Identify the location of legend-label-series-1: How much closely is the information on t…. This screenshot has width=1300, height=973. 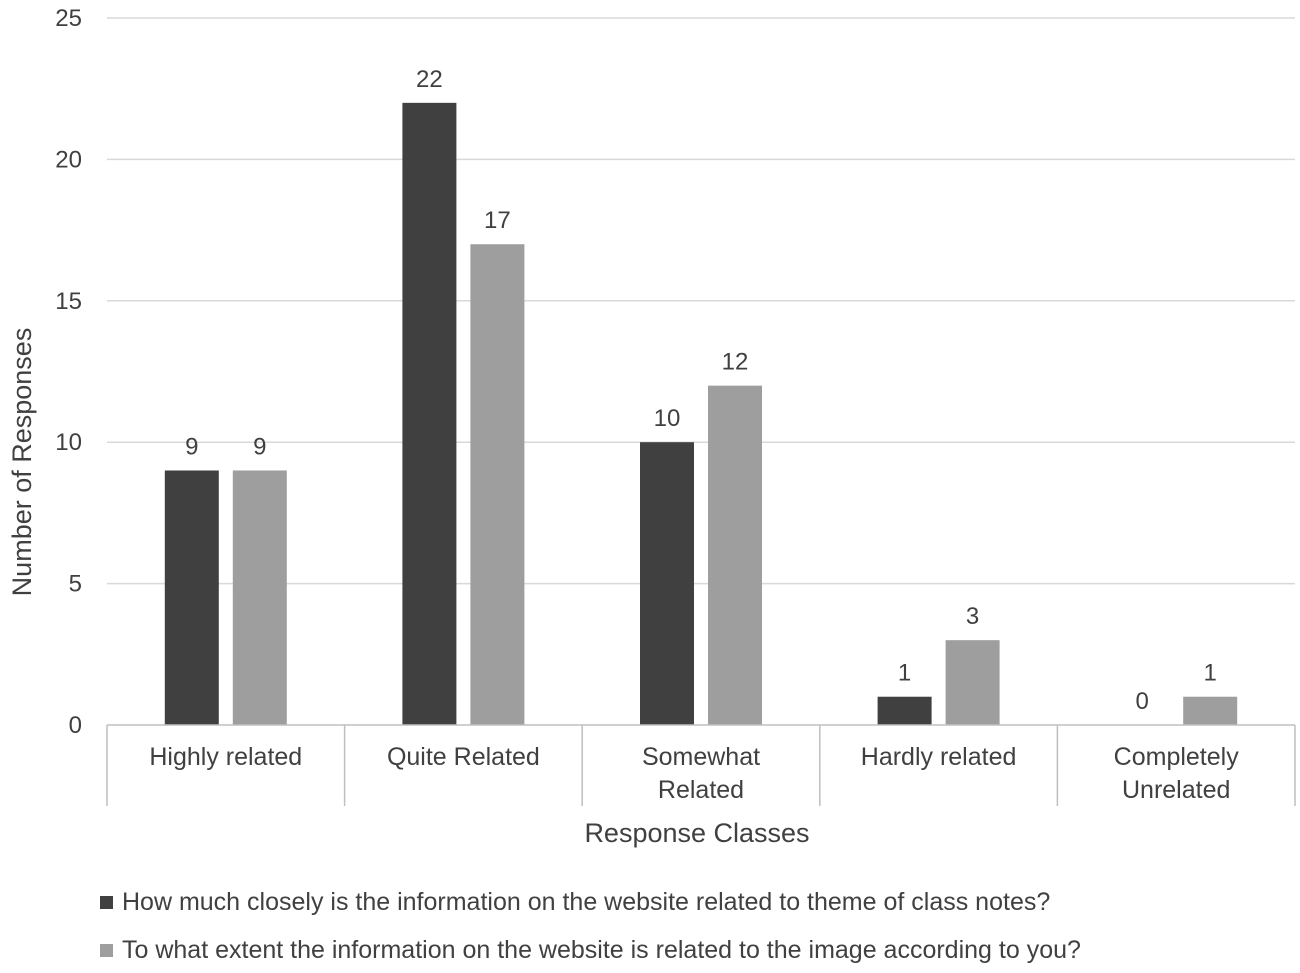
(586, 902).